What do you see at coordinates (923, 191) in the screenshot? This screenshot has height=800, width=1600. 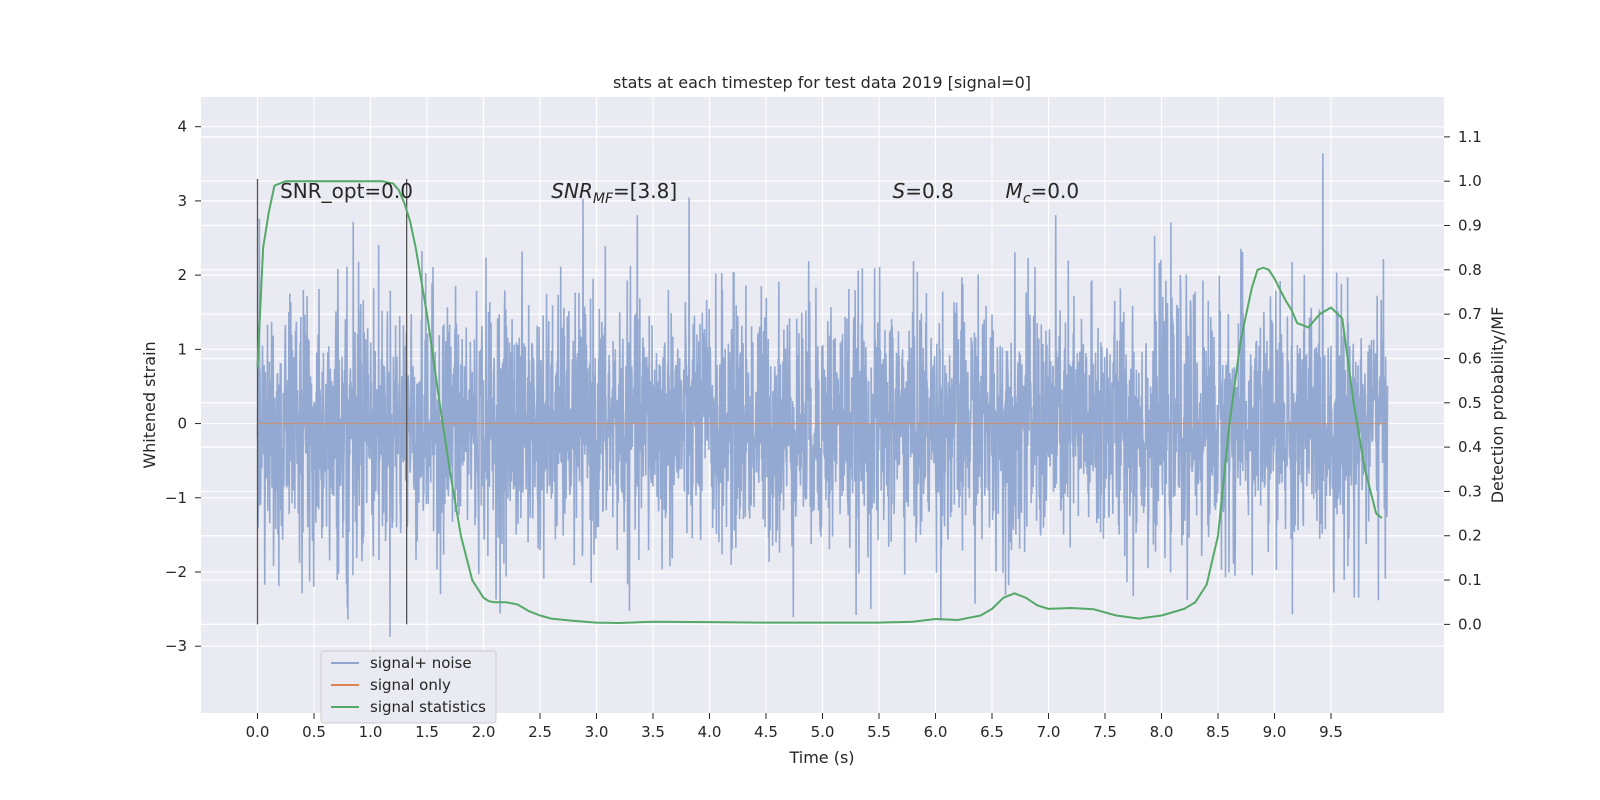 I see `annotation-s-val: S=0.8` at bounding box center [923, 191].